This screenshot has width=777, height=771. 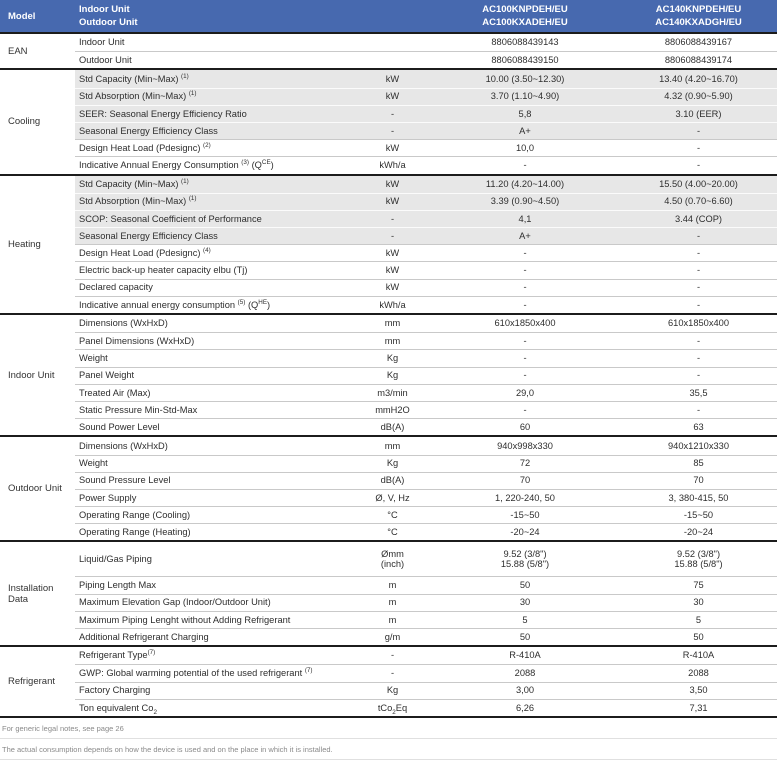 What do you see at coordinates (525, 707) in the screenshot?
I see `value-model-1: 6,26` at bounding box center [525, 707].